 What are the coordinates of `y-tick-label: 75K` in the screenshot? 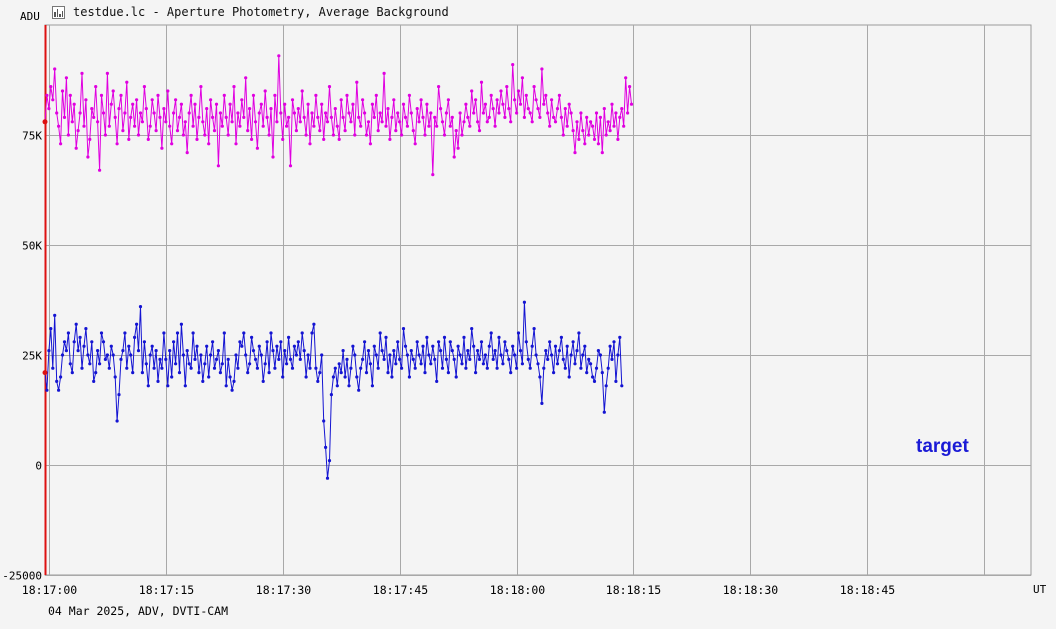 It's located at (32, 136).